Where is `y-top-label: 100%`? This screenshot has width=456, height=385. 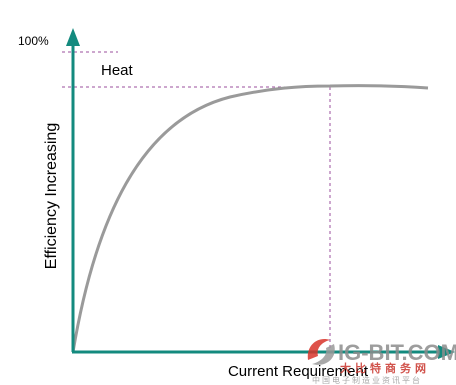
y-top-label: 100% is located at coordinates (33, 41).